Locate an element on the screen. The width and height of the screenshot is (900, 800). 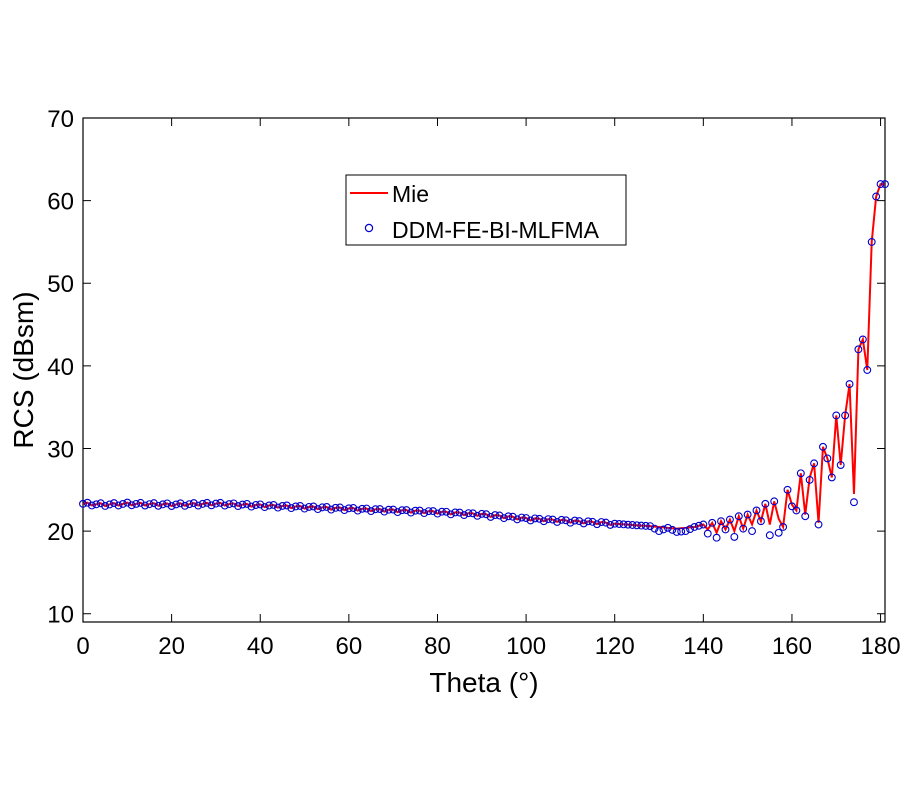
x-tick-label: 60 is located at coordinates (349, 646).